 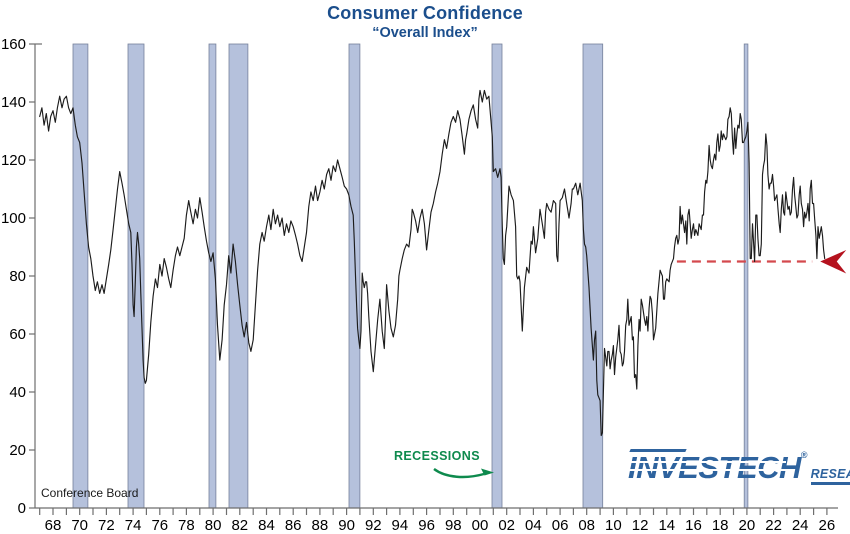 I want to click on y-axis-tick-label: 40, so click(x=17, y=392).